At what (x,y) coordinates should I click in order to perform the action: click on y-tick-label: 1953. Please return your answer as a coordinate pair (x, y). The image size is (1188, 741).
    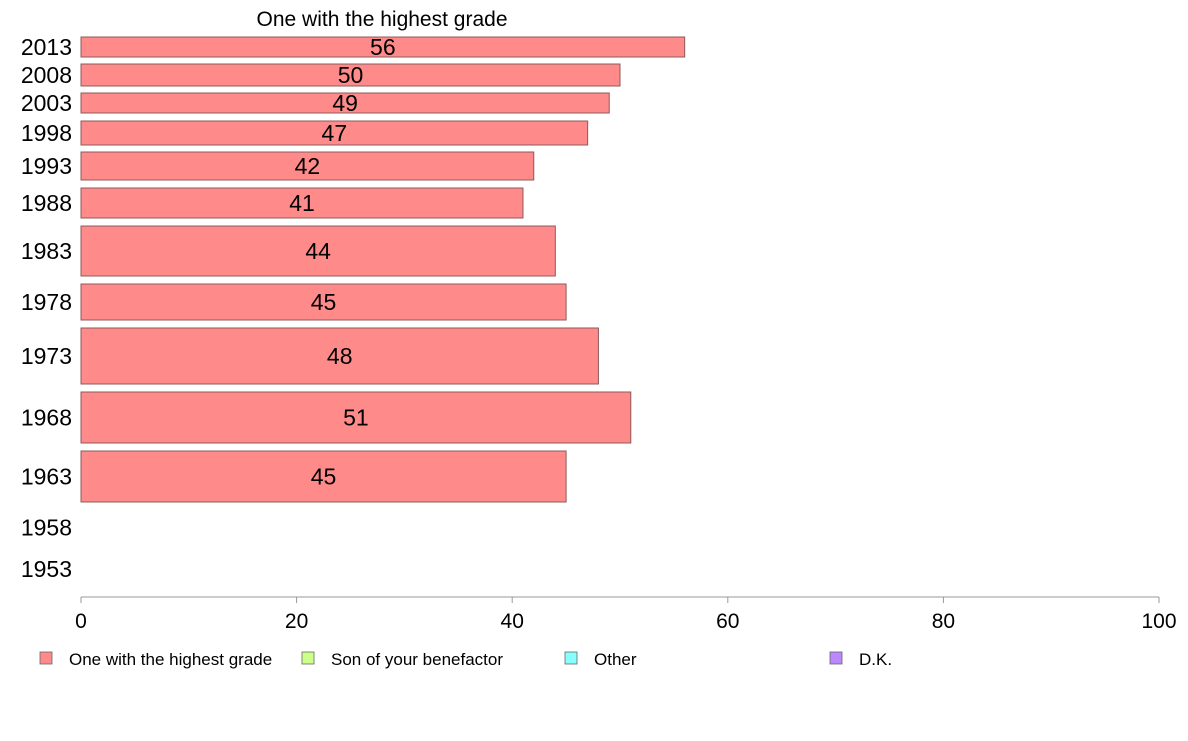
    Looking at the image, I should click on (46, 569).